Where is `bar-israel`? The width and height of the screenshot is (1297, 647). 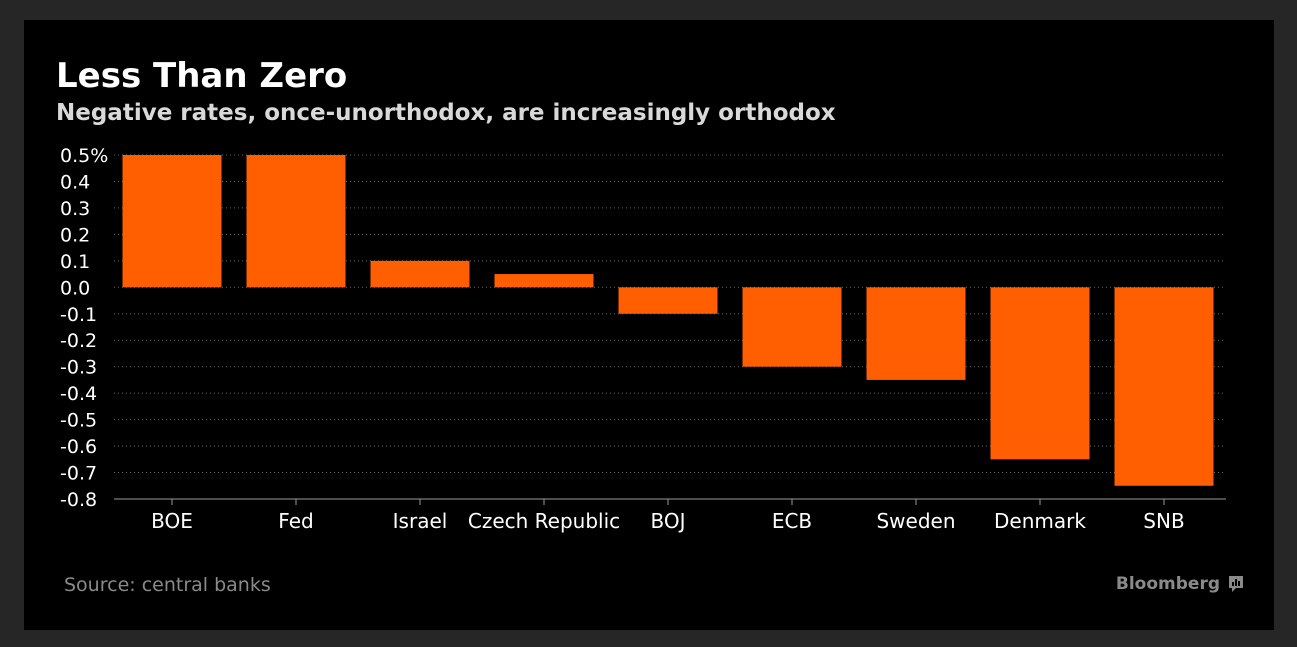
bar-israel is located at coordinates (420, 274).